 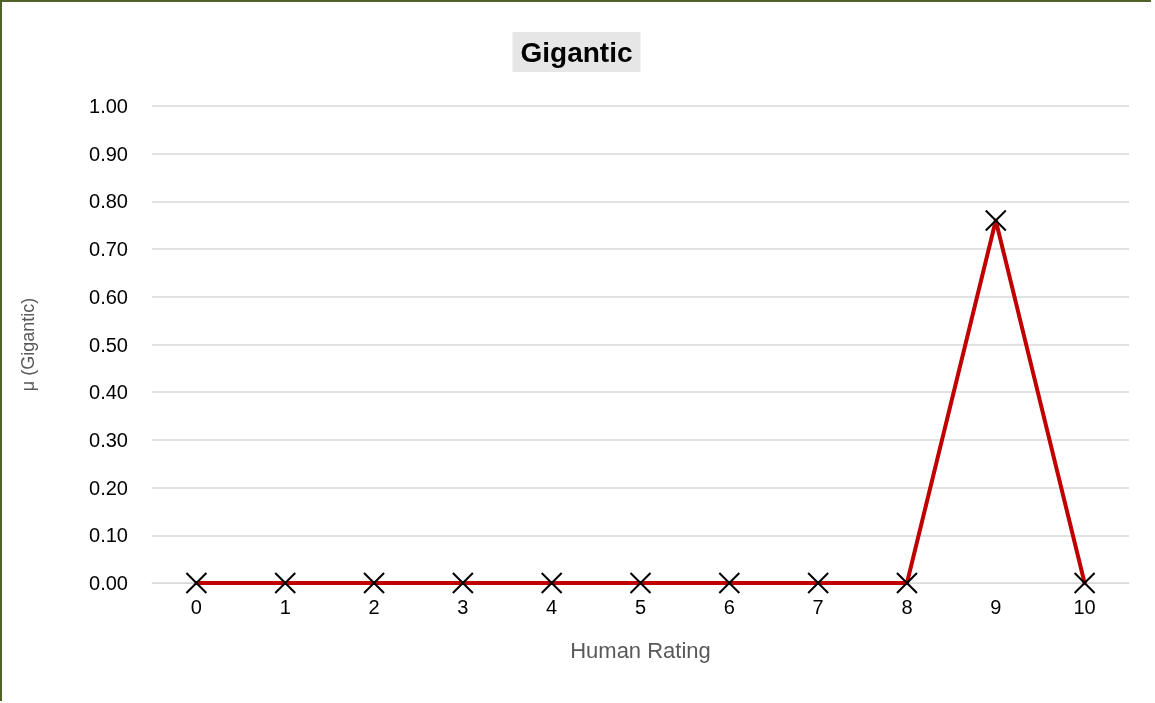 What do you see at coordinates (729, 607) in the screenshot?
I see `x-tick-label: 6` at bounding box center [729, 607].